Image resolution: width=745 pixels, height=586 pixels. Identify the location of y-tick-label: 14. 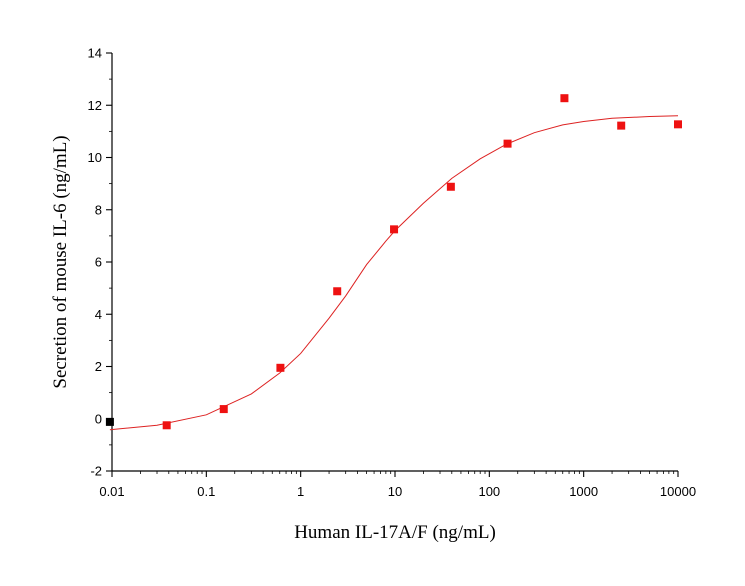
(95, 53).